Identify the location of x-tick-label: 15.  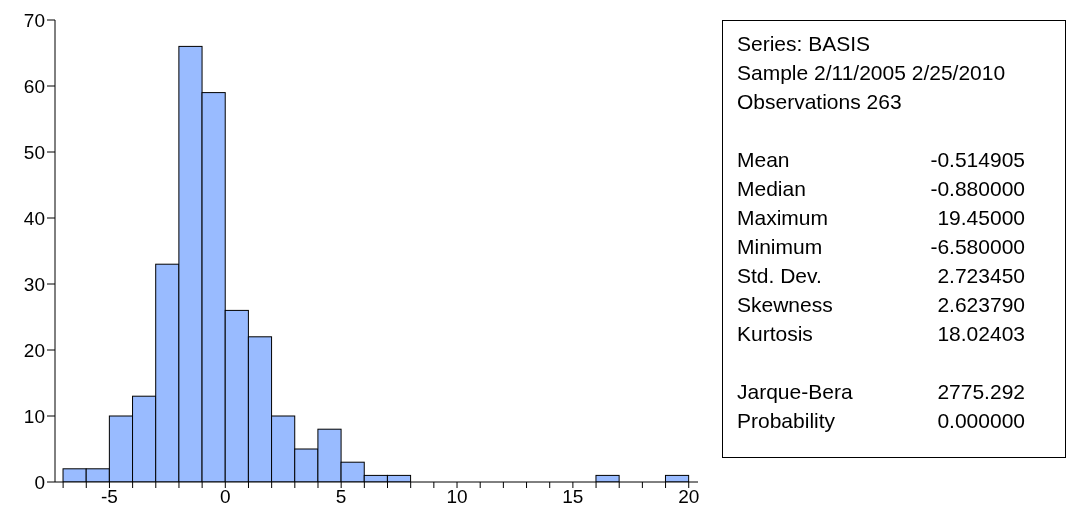
(573, 497).